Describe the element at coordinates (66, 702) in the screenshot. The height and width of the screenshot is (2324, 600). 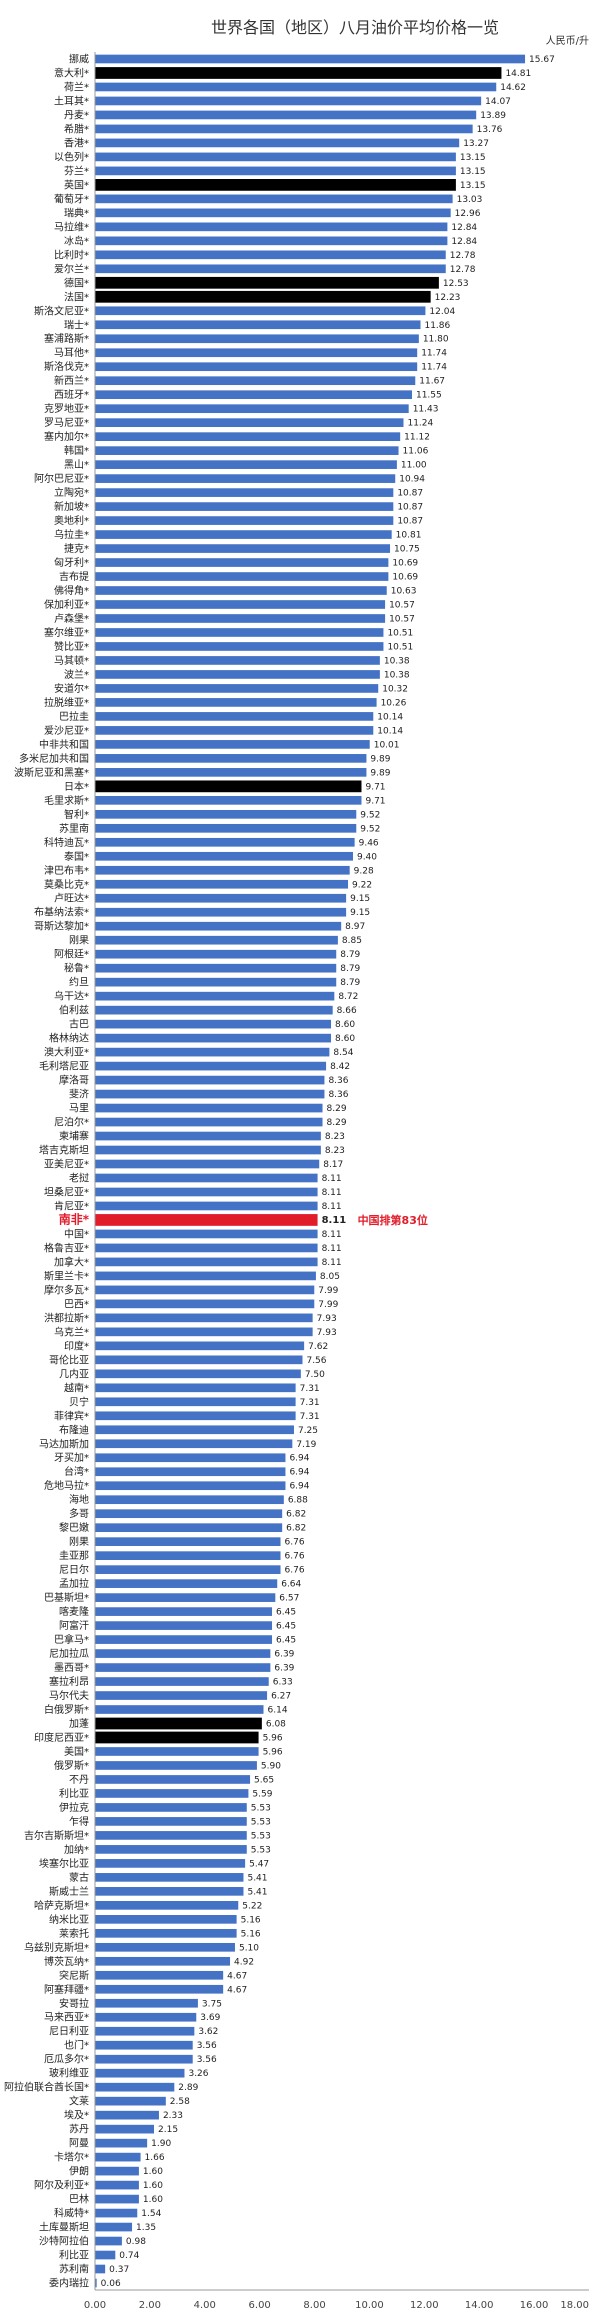
I see `category-label: 拉脱维亚*` at that location.